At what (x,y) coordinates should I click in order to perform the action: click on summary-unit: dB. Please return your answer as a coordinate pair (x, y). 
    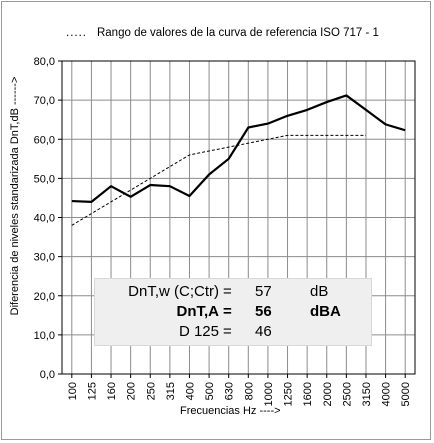
    Looking at the image, I should click on (319, 291).